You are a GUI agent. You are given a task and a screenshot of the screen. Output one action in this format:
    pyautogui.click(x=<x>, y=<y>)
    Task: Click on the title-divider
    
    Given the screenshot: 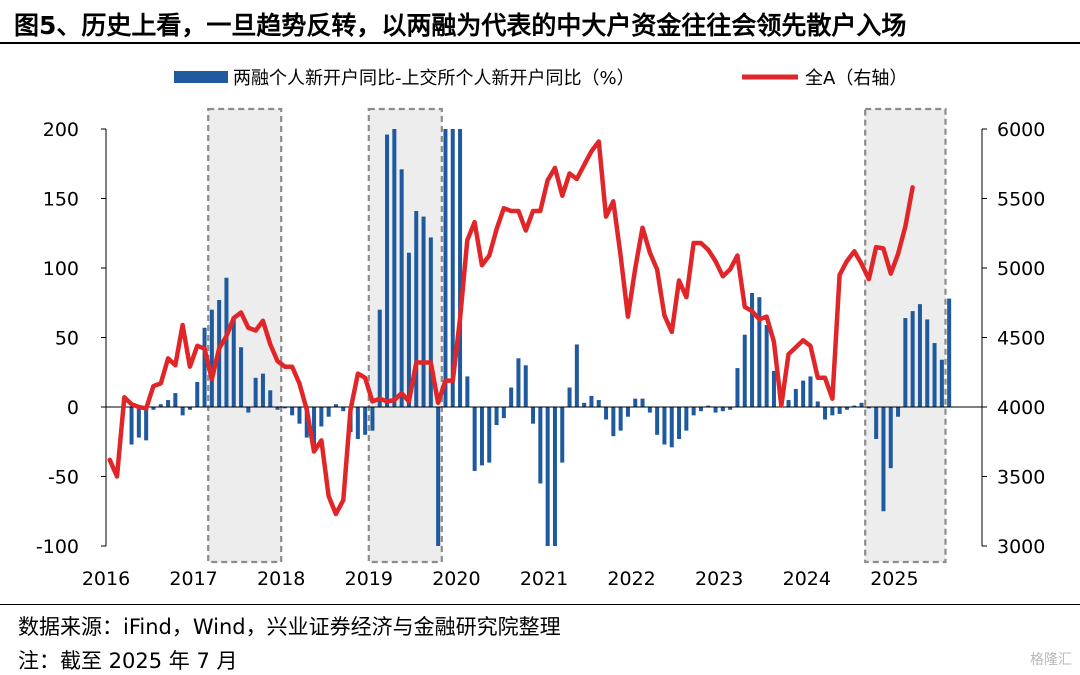 What is the action you would take?
    pyautogui.click(x=540, y=43)
    